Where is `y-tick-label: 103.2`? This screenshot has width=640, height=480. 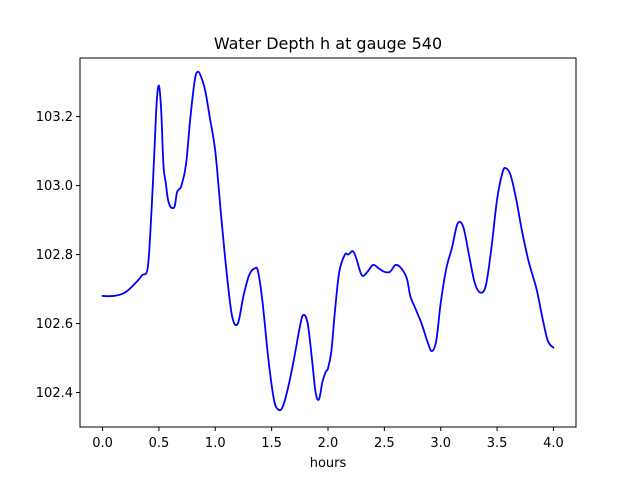 y-tick-label: 103.2 is located at coordinates (54, 117).